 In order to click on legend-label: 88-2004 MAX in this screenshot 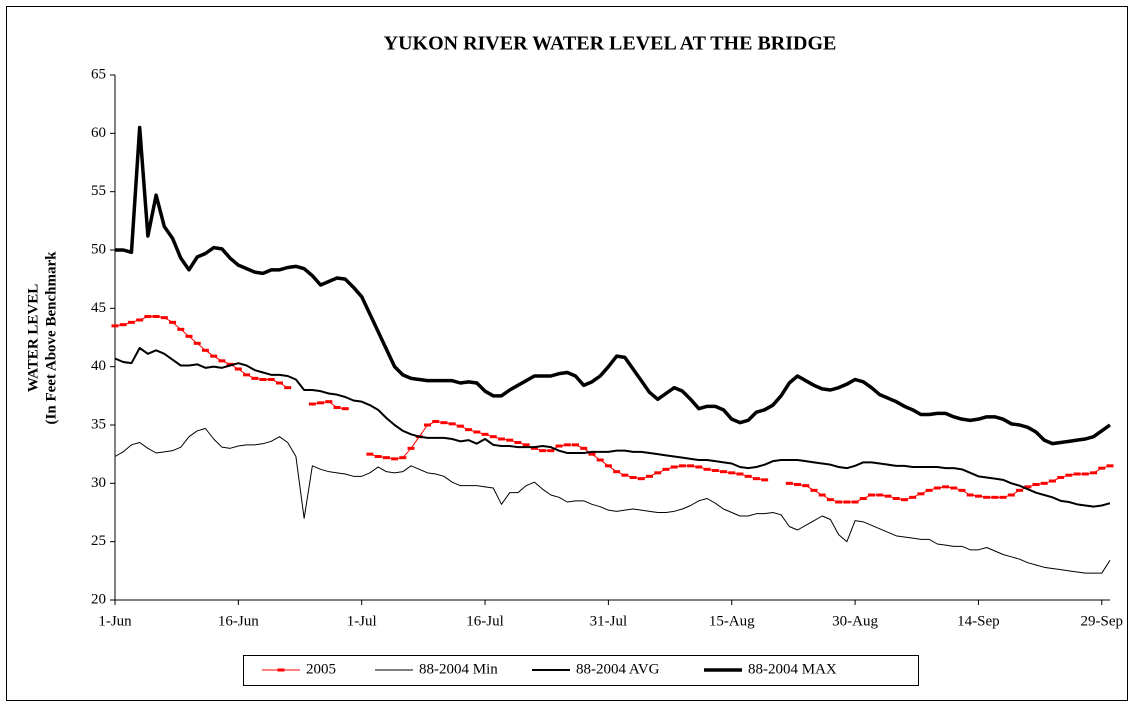, I will do `click(792, 669)`.